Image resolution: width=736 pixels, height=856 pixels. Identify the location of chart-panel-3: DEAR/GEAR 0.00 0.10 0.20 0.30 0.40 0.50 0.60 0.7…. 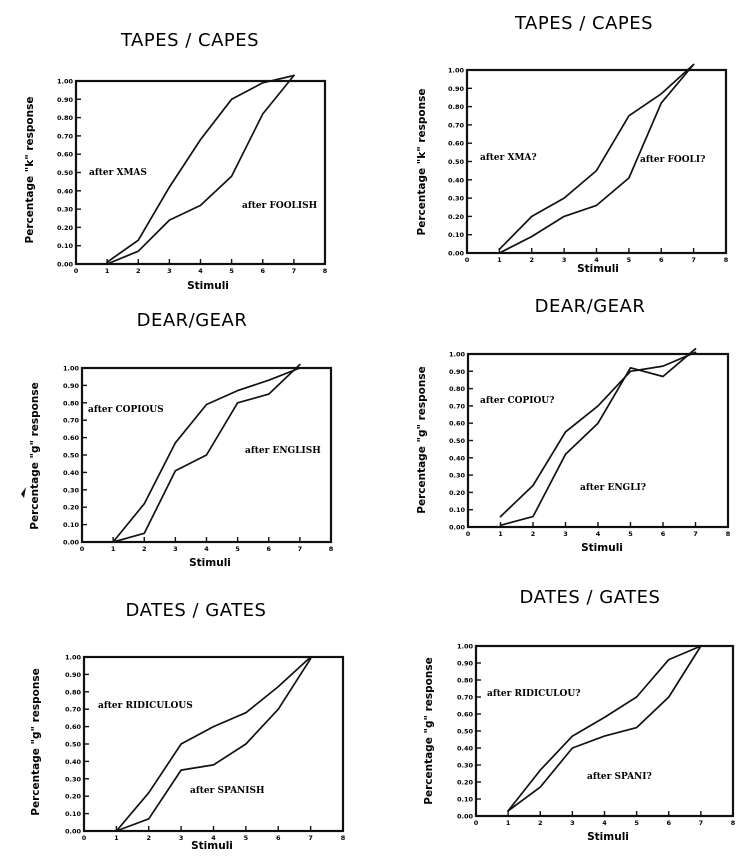
(181, 439).